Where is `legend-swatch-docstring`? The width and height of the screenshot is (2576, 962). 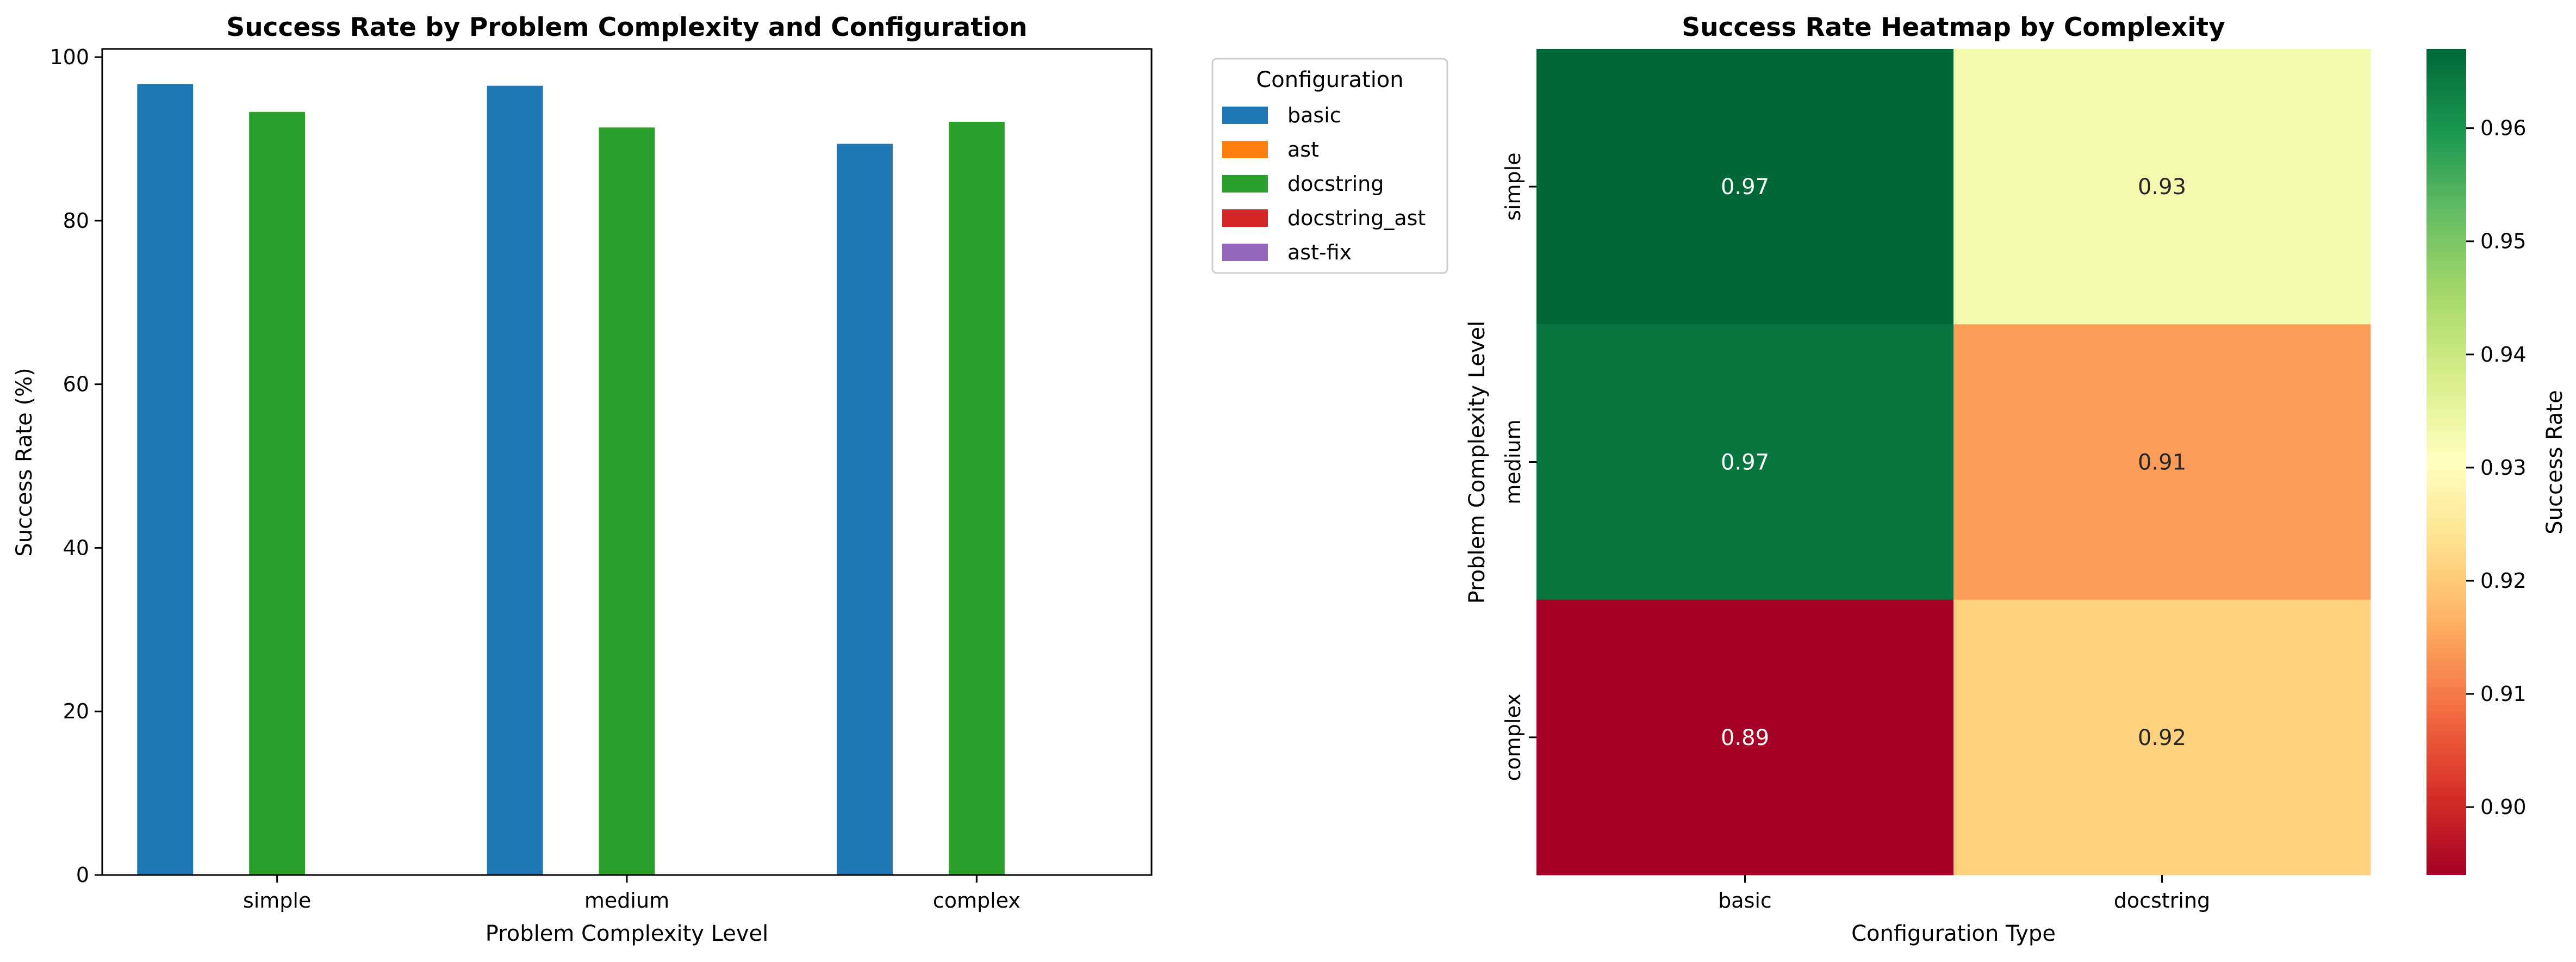 legend-swatch-docstring is located at coordinates (1245, 184).